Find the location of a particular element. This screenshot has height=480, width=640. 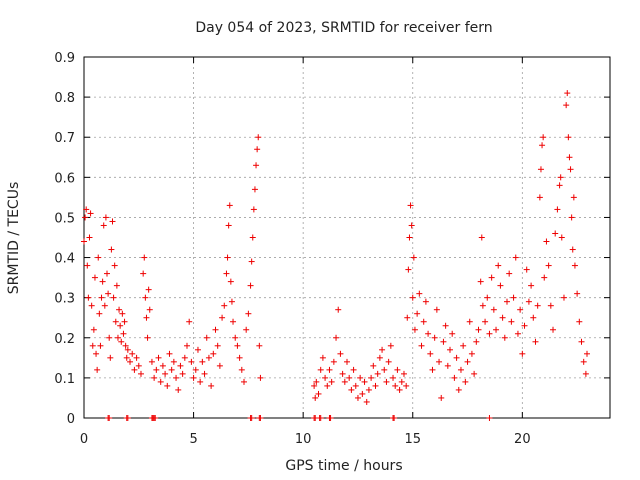

y-tick-label: 0.3 is located at coordinates (64, 299).